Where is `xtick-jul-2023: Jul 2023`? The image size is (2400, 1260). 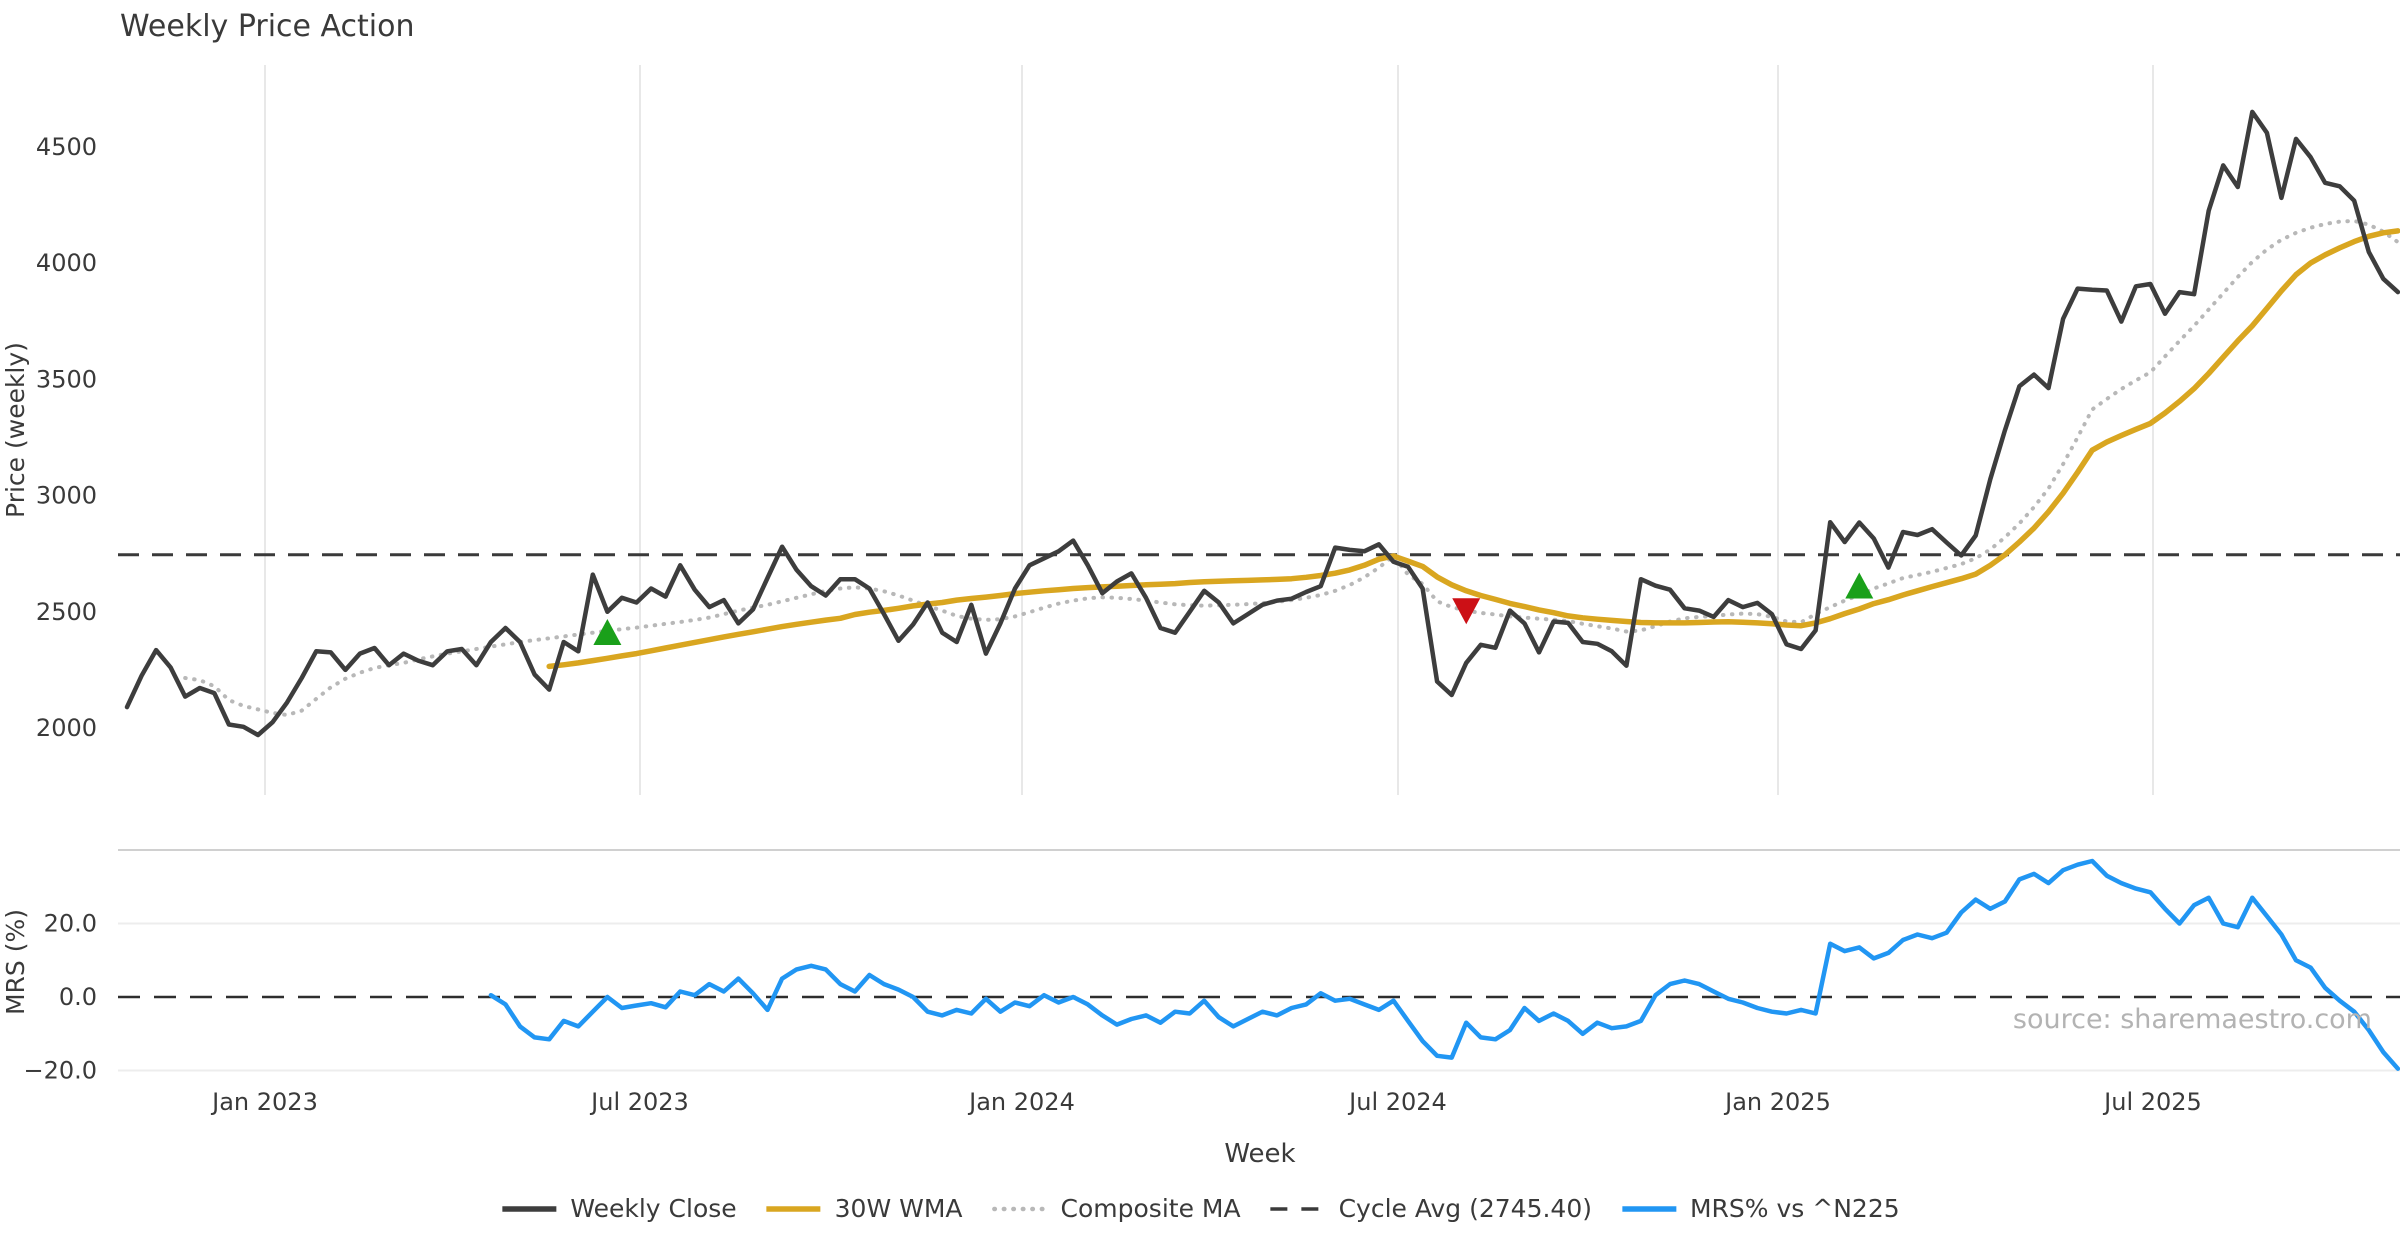
xtick-jul-2023: Jul 2023 is located at coordinates (639, 1102).